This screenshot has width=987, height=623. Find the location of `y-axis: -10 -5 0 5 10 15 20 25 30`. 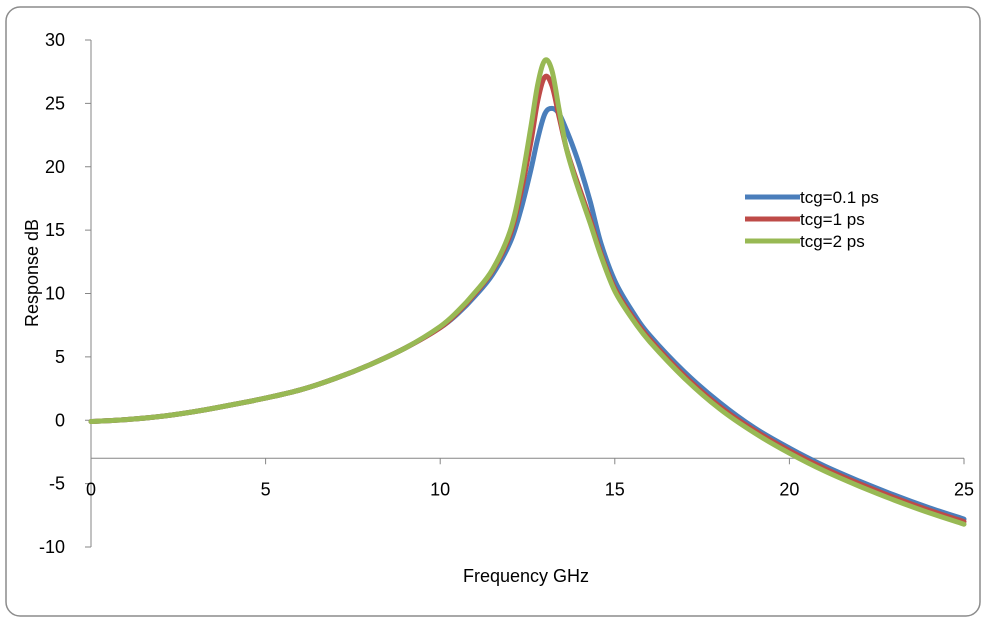

y-axis: -10 -5 0 5 10 15 20 25 30 is located at coordinates (65, 293).